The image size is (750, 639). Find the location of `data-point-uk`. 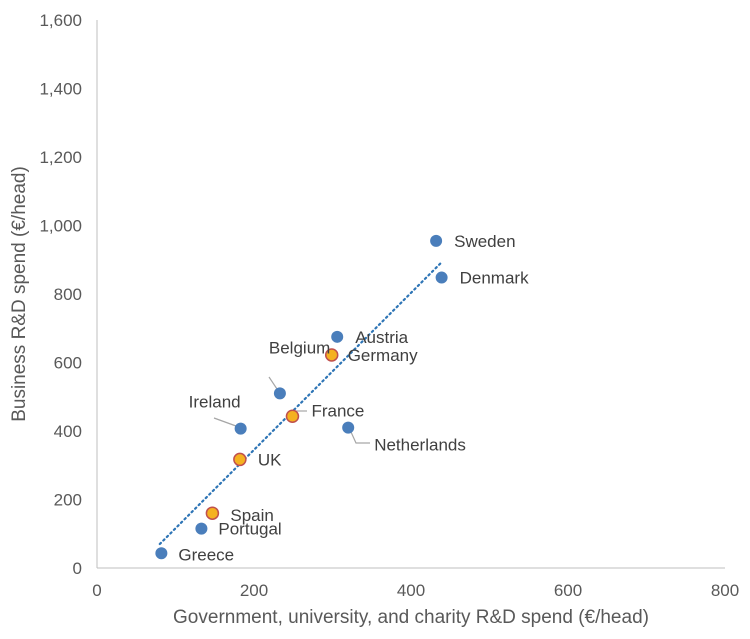

data-point-uk is located at coordinates (240, 459).